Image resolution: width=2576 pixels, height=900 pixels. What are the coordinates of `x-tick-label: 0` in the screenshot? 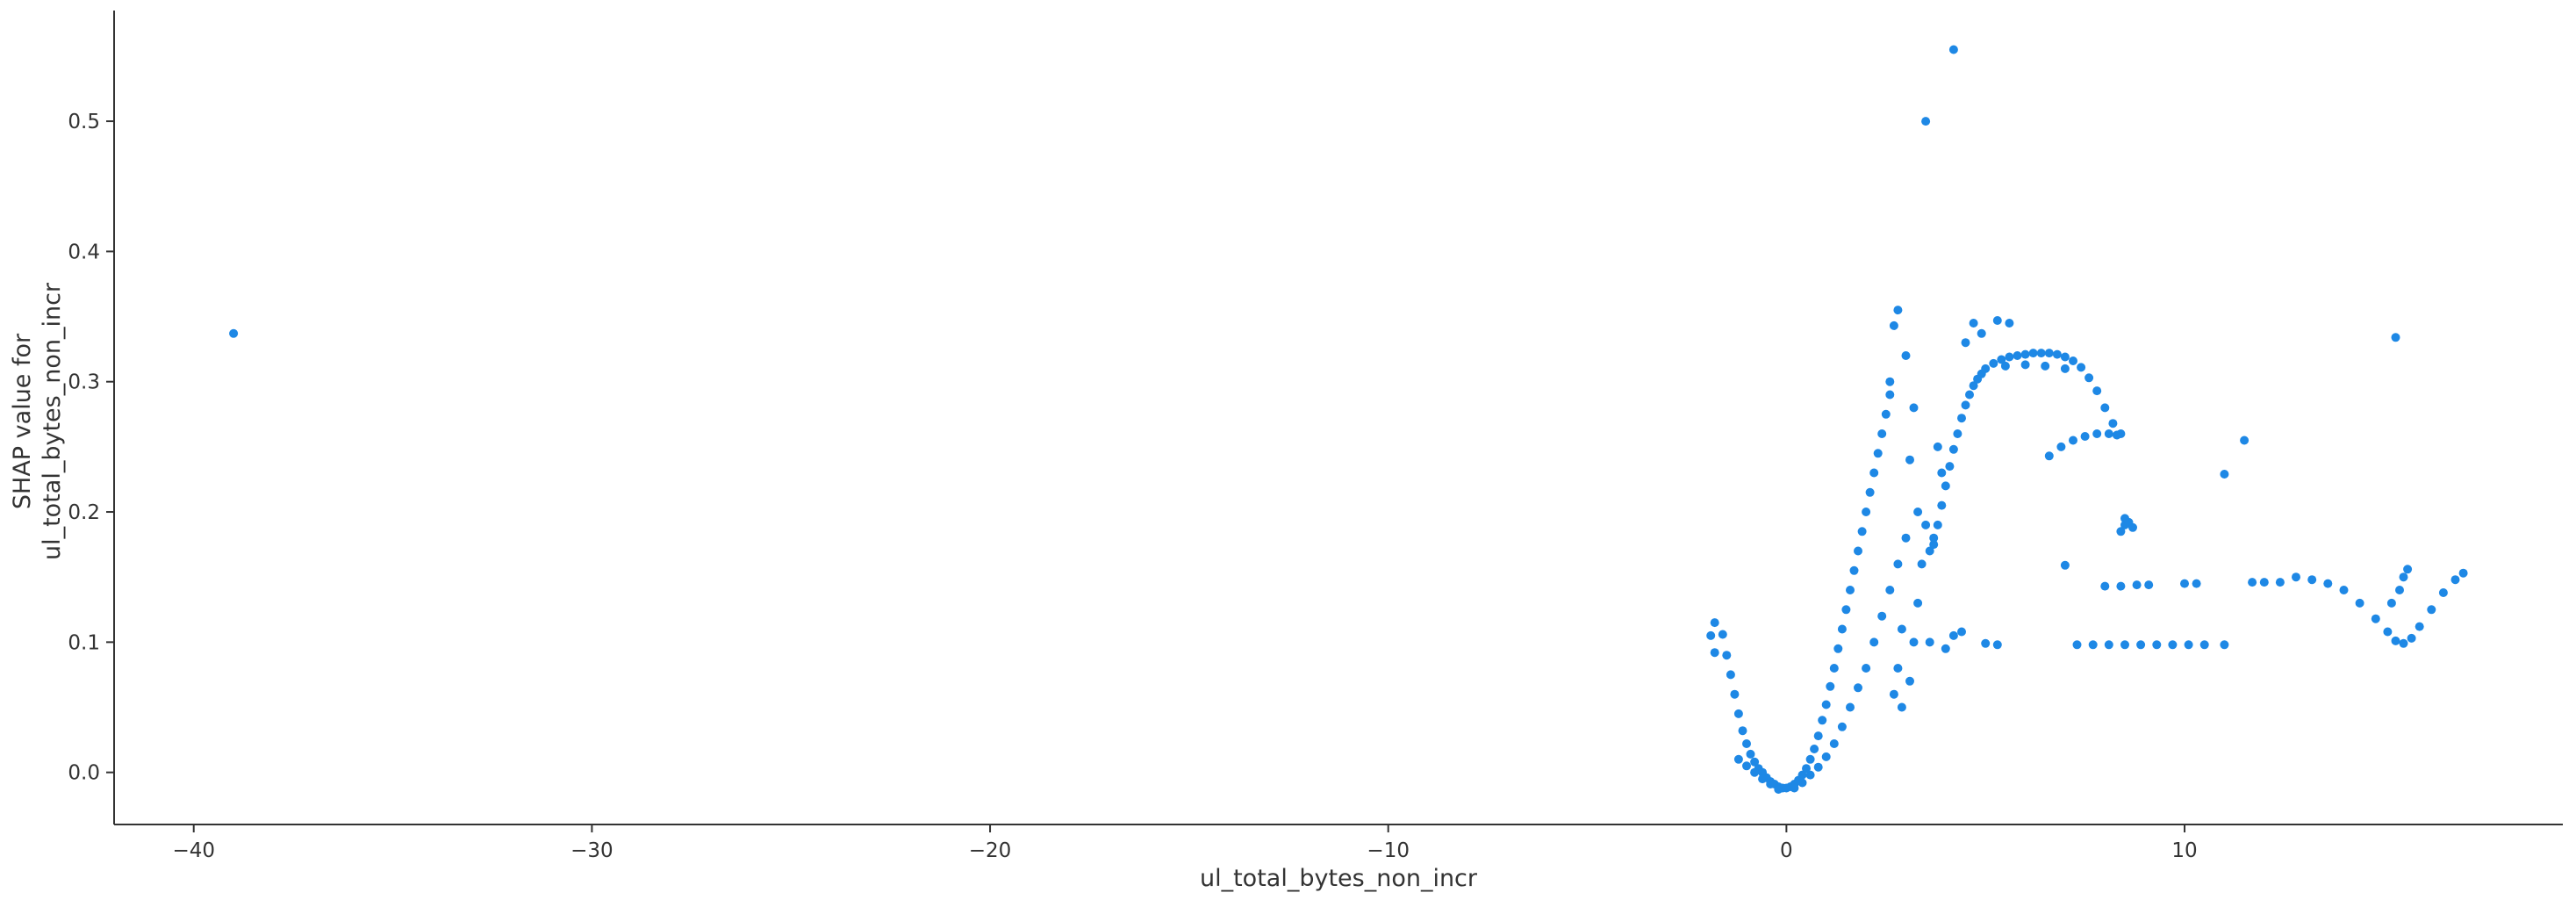 It's located at (1787, 850).